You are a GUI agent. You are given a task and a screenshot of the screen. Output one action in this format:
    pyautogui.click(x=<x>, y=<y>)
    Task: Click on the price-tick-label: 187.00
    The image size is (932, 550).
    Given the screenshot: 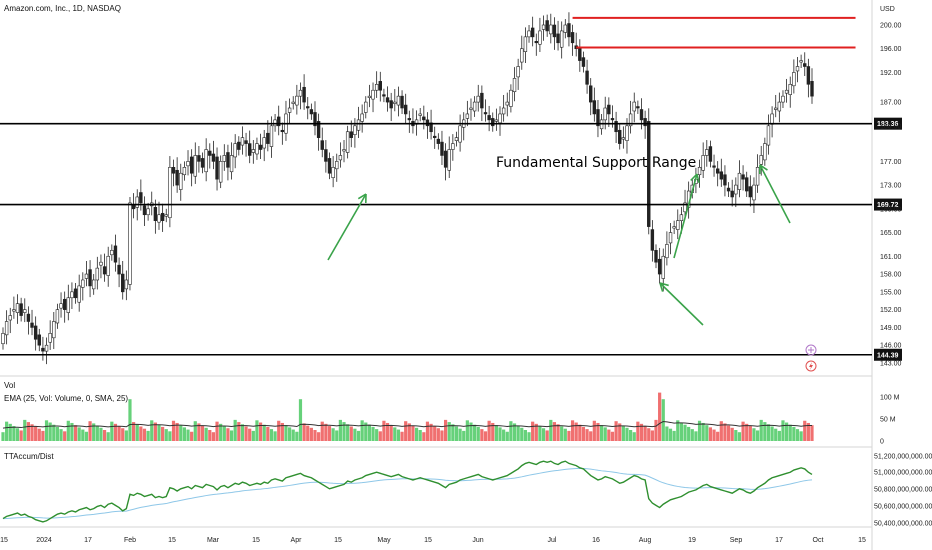 What is the action you would take?
    pyautogui.click(x=891, y=103)
    